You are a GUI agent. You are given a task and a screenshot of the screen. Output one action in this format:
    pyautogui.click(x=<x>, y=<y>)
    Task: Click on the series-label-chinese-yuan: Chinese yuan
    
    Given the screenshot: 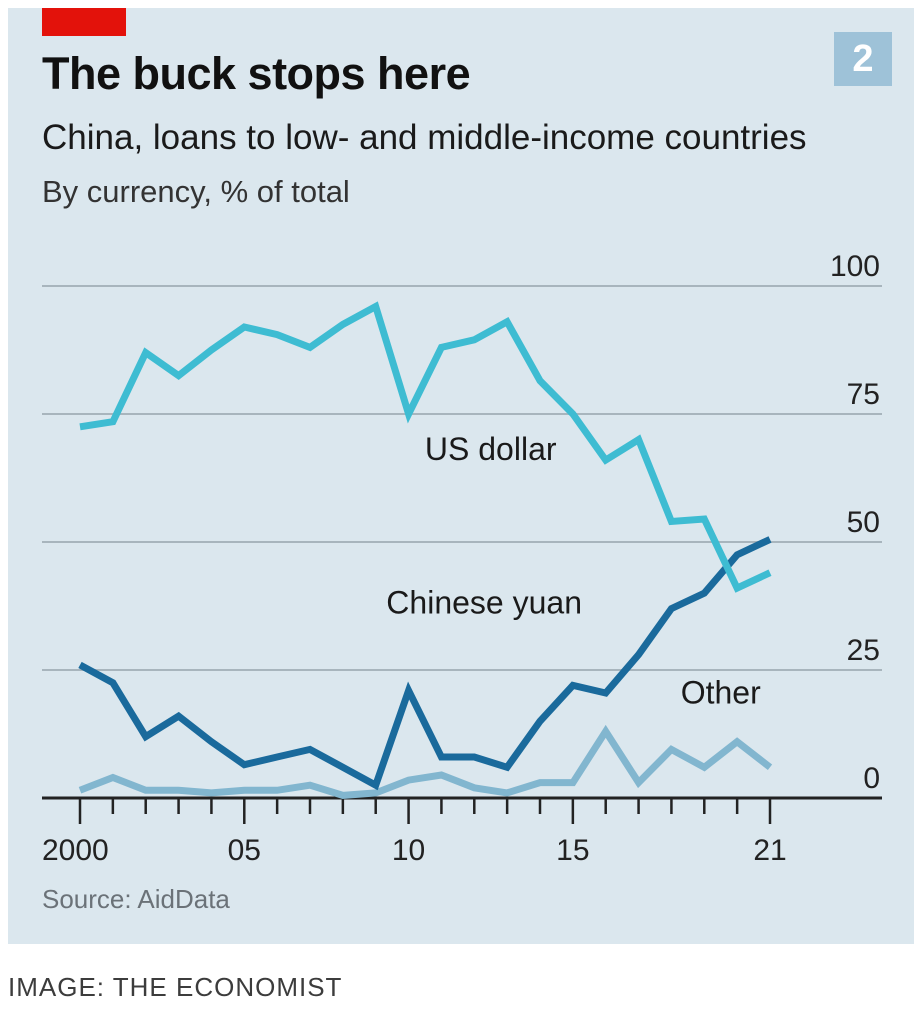 What is the action you would take?
    pyautogui.click(x=484, y=603)
    